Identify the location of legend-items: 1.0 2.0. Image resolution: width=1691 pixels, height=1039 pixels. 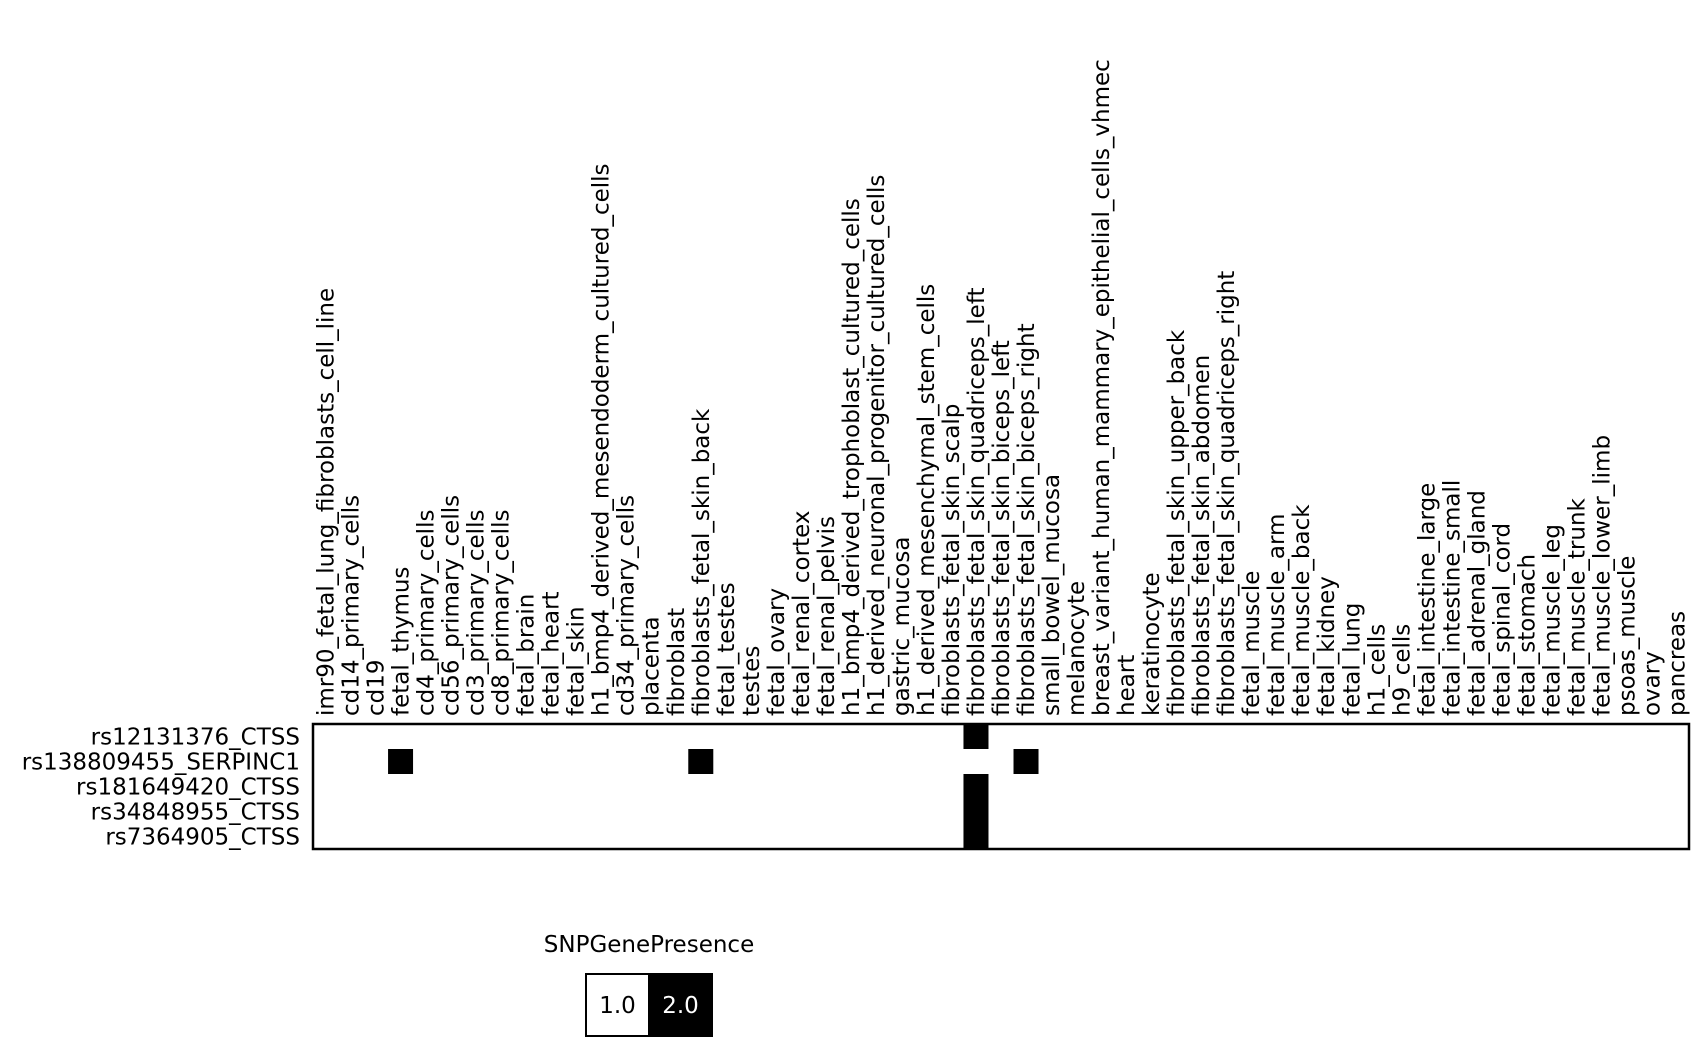
(649, 1005).